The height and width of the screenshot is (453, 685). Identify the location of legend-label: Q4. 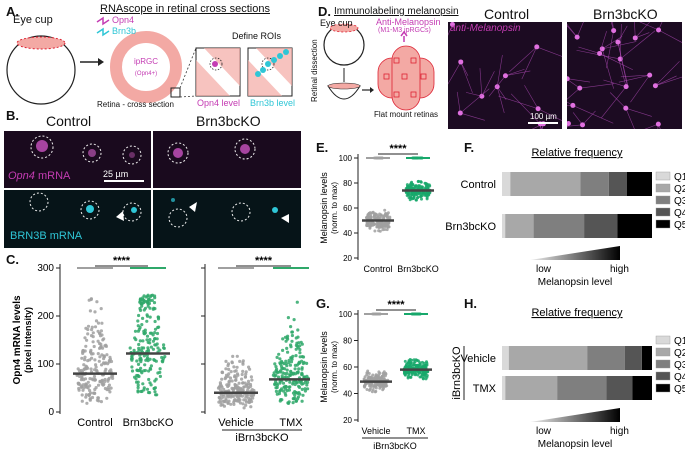
(679, 213).